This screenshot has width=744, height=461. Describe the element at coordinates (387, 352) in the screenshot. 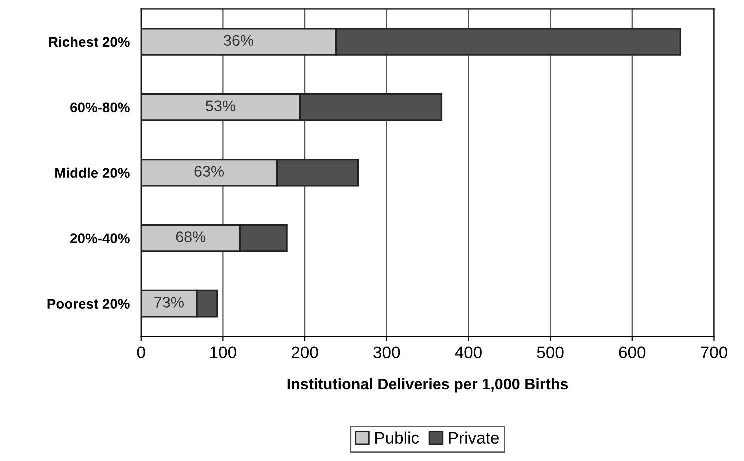

I see `x-tick-label: 300` at that location.